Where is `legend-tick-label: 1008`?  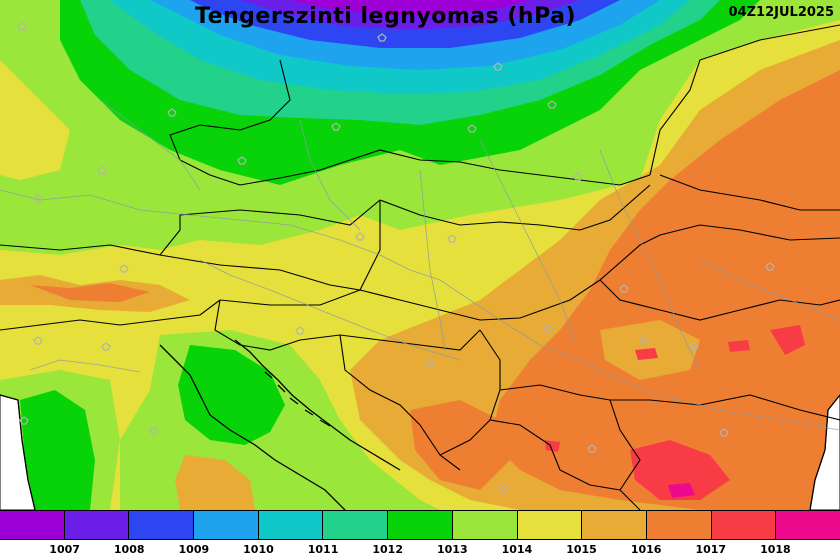 legend-tick-label: 1008 is located at coordinates (129, 549).